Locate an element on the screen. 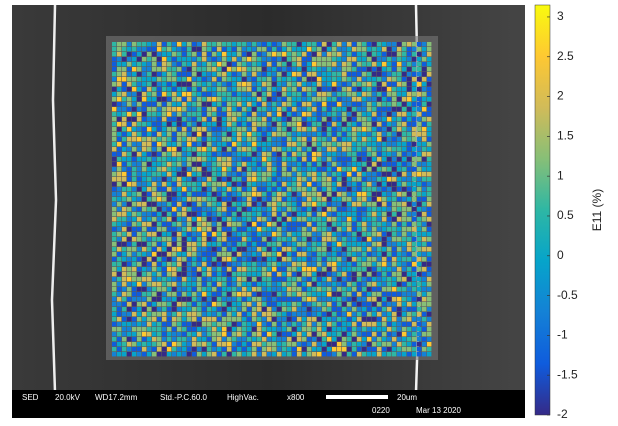 The width and height of the screenshot is (618, 426). colorbar-tick-label: 1 is located at coordinates (560, 175).